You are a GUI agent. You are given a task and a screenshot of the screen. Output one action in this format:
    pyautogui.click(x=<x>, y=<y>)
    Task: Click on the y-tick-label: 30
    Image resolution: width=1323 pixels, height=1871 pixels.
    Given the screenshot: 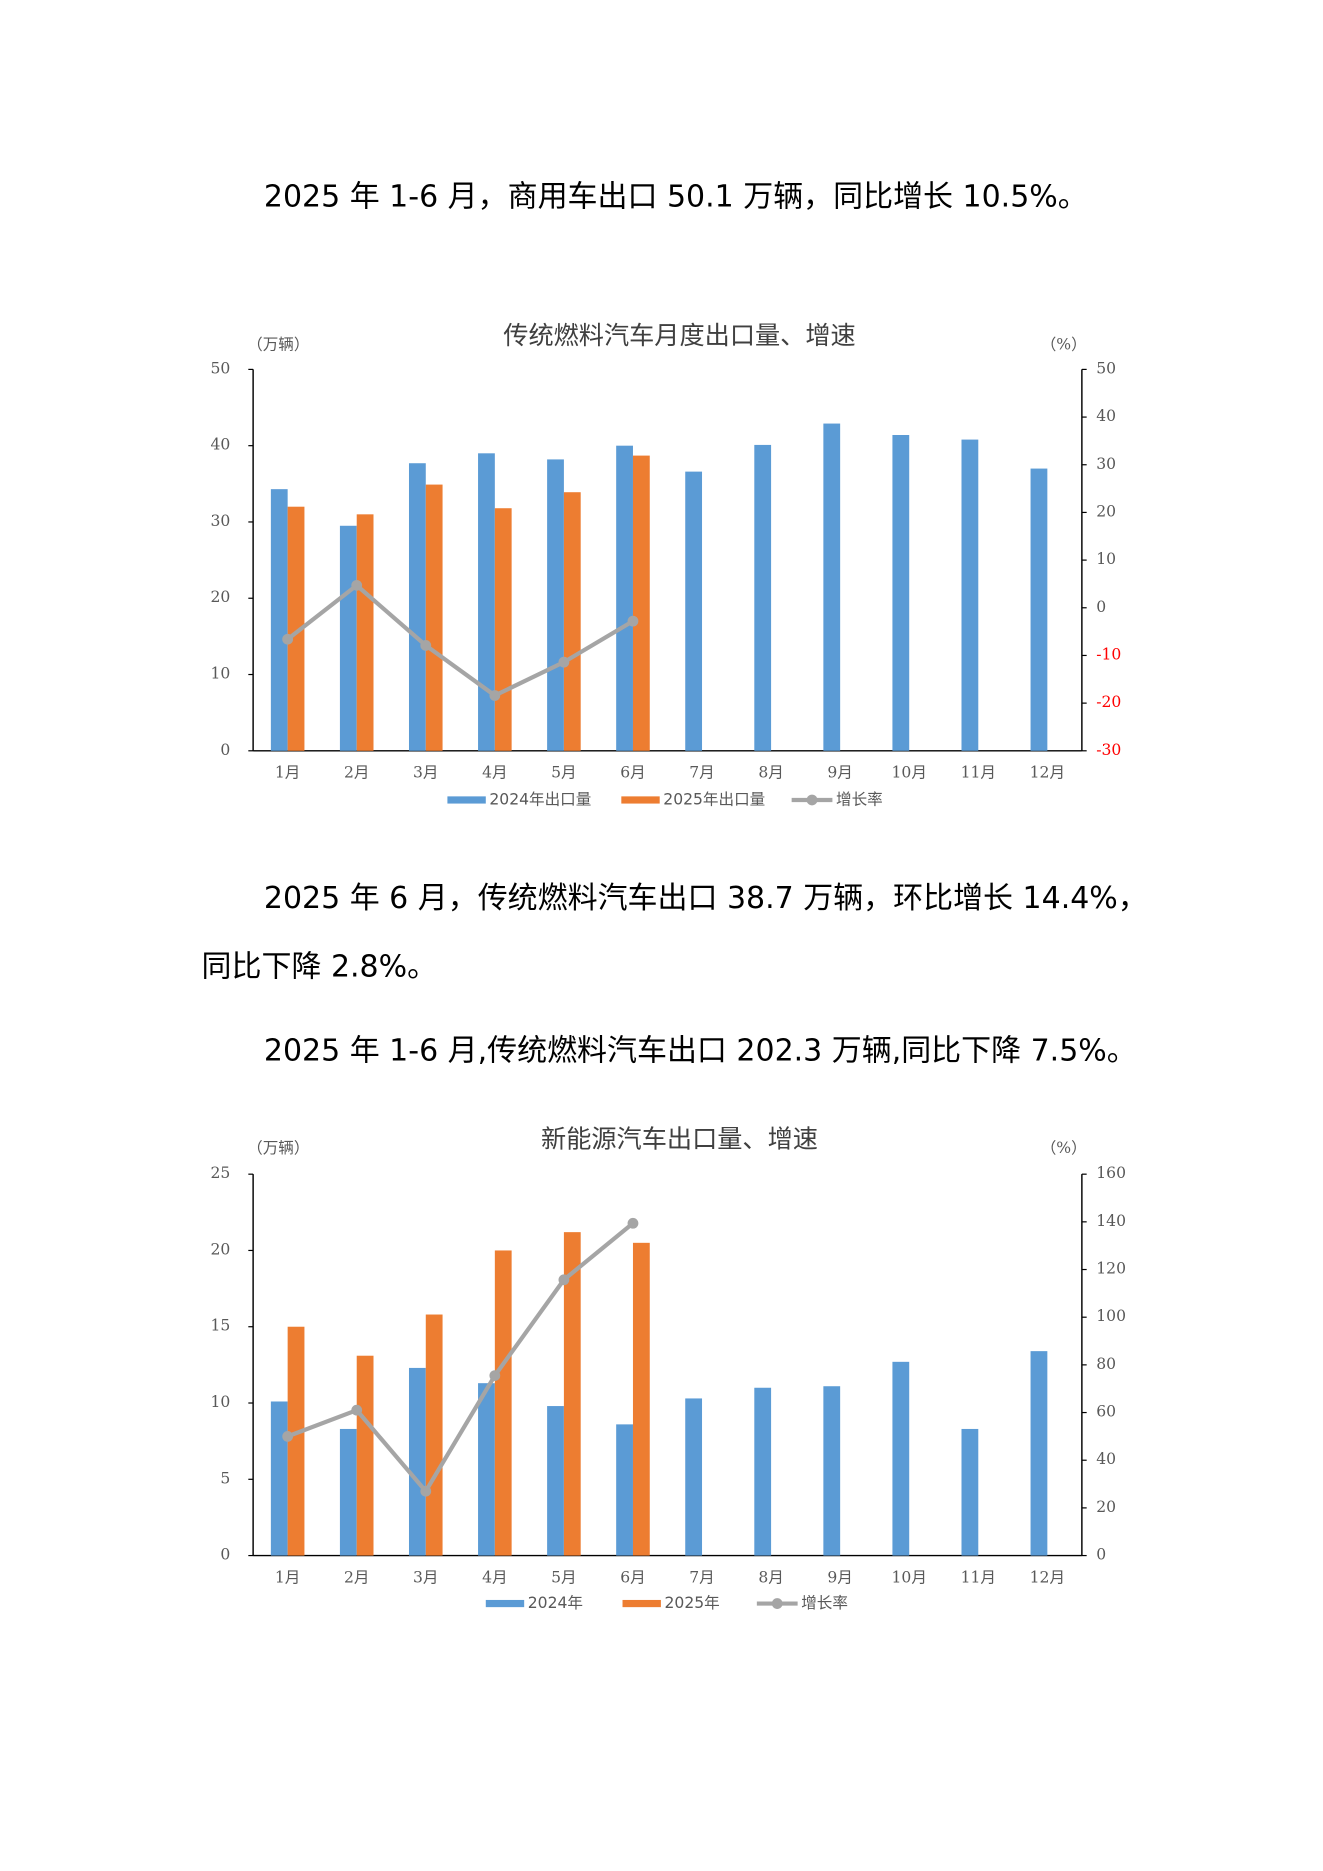 What is the action you would take?
    pyautogui.click(x=221, y=521)
    